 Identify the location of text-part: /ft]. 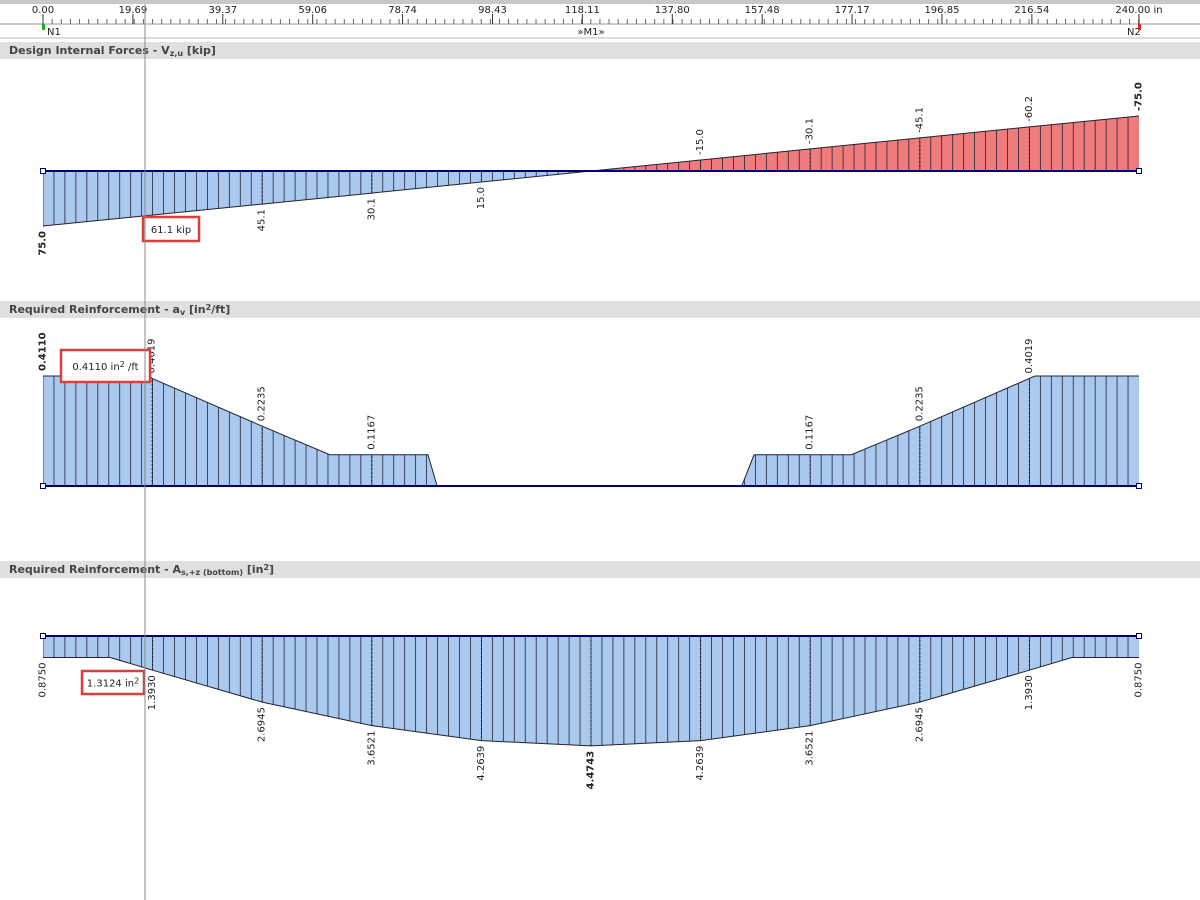
(220, 309).